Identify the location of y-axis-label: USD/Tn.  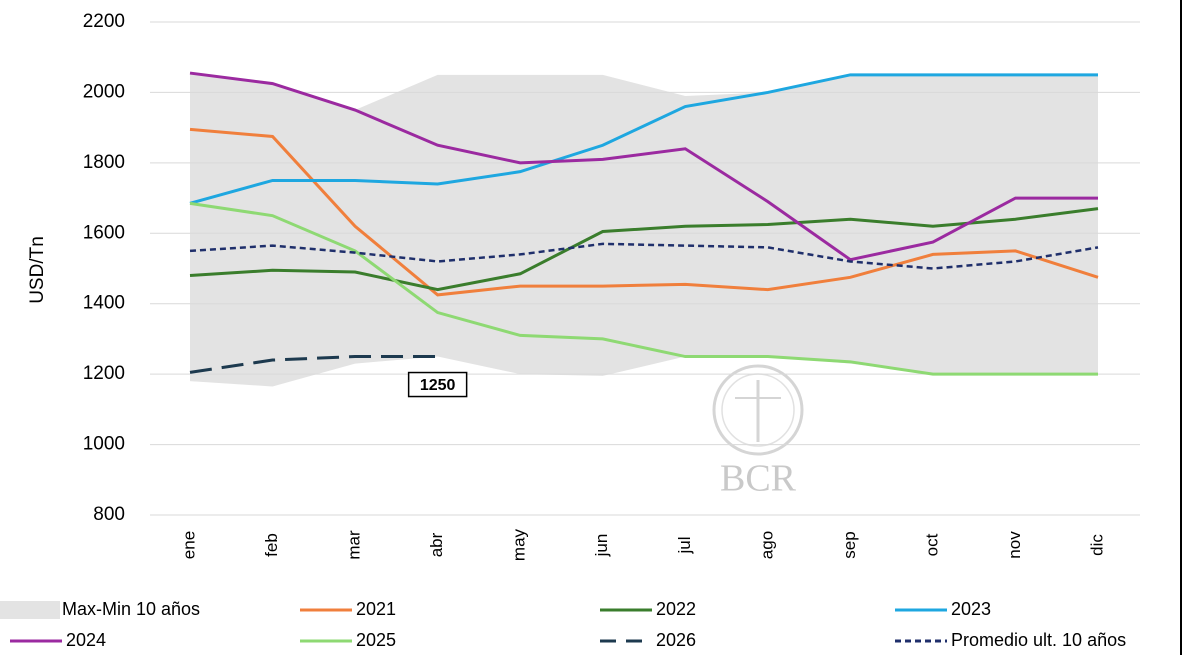
(37, 270).